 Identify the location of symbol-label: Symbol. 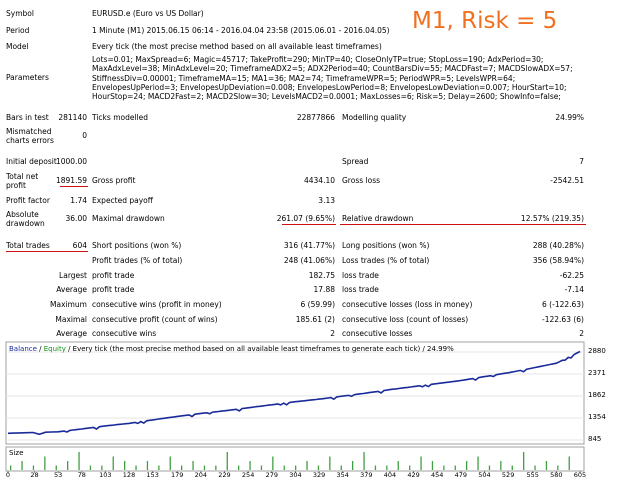
(20, 13).